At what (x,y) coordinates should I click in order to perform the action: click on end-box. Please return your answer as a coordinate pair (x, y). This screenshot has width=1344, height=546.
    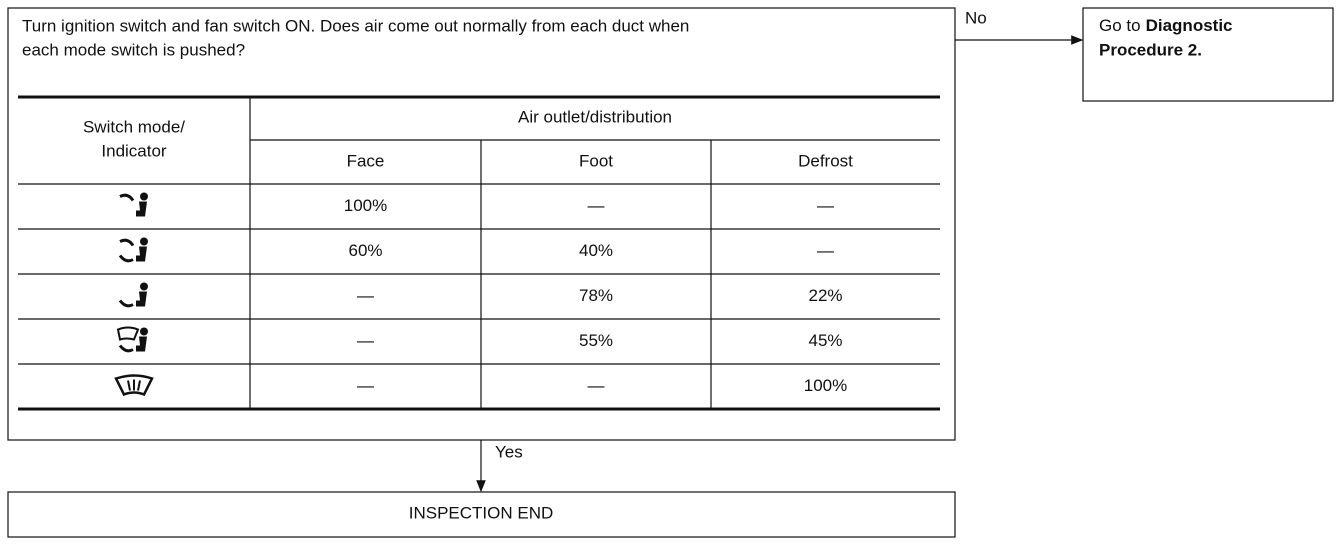
    Looking at the image, I should click on (481, 514).